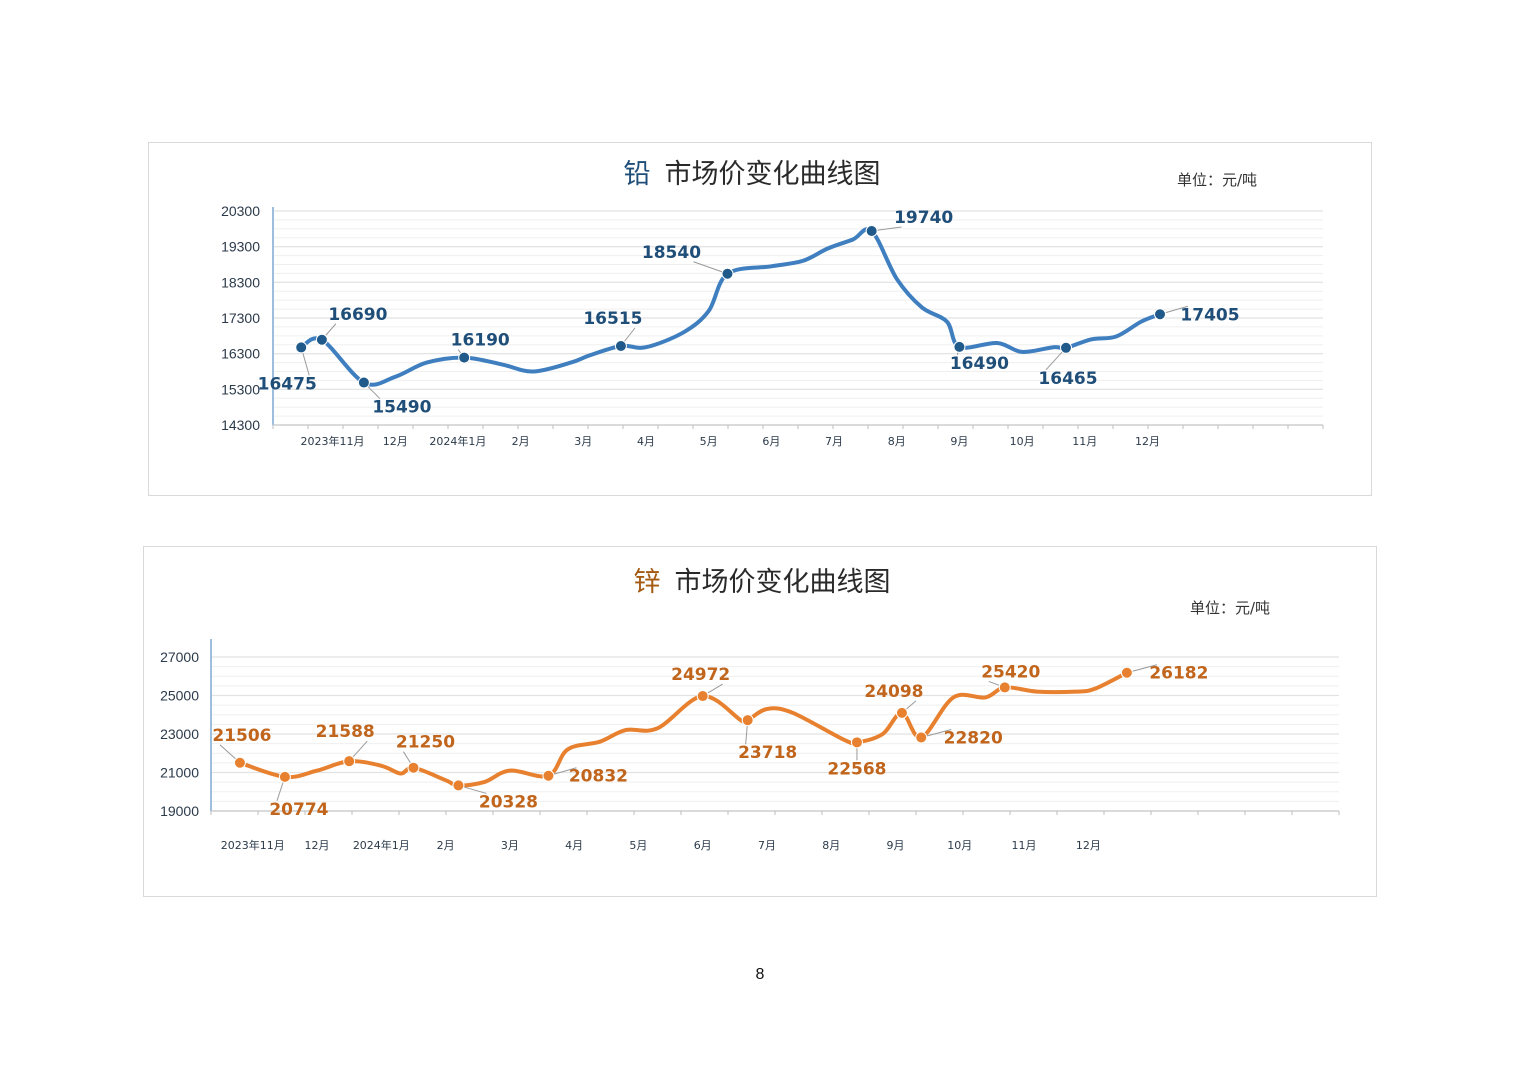  I want to click on data-label: 24098, so click(893, 692).